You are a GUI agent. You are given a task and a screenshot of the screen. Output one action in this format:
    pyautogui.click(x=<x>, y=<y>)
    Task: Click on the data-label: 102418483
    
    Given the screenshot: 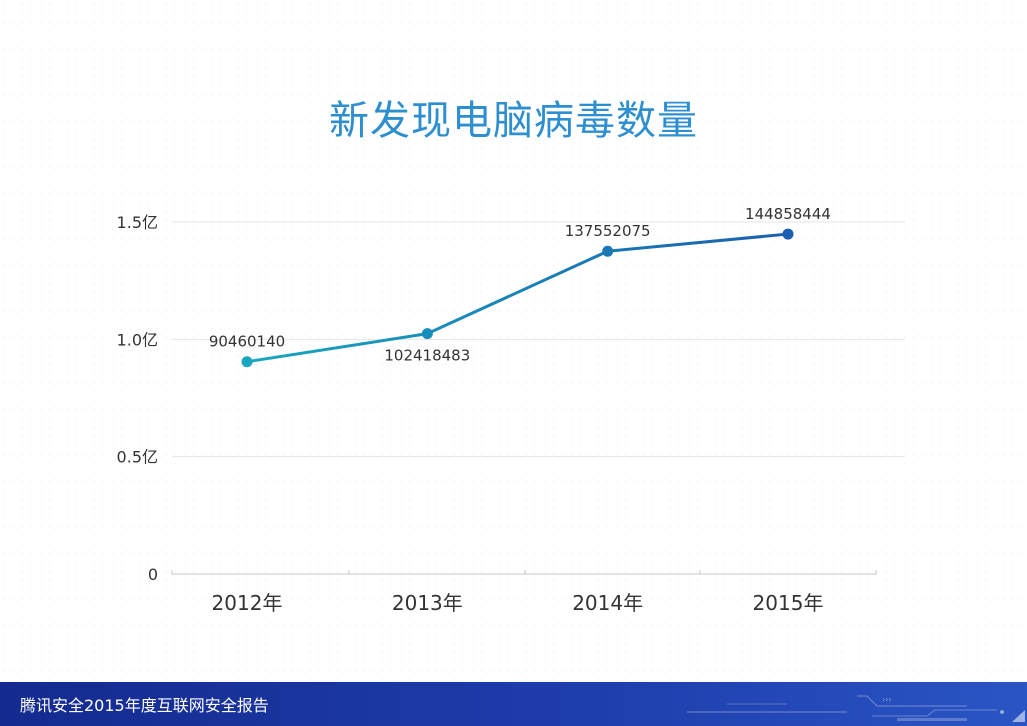 What is the action you would take?
    pyautogui.click(x=427, y=356)
    